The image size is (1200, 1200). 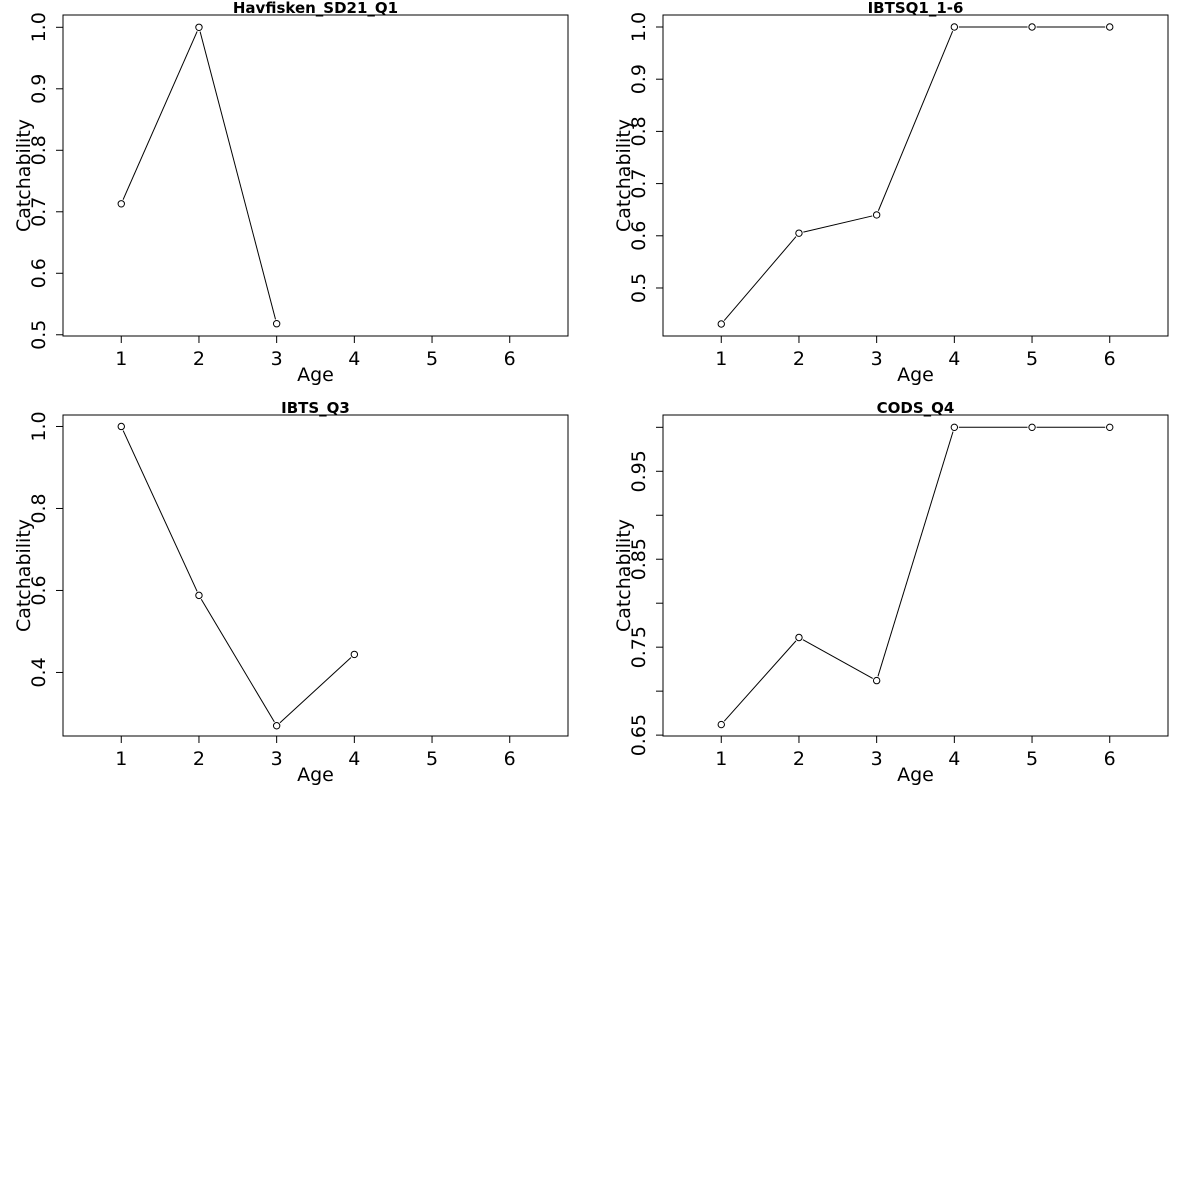 I want to click on chart-panel-3: IBTS_Q3 1 2 3 4 5 6 Age 0.4 0.6 0.8 1.0 Catchability, so click(x=291, y=592).